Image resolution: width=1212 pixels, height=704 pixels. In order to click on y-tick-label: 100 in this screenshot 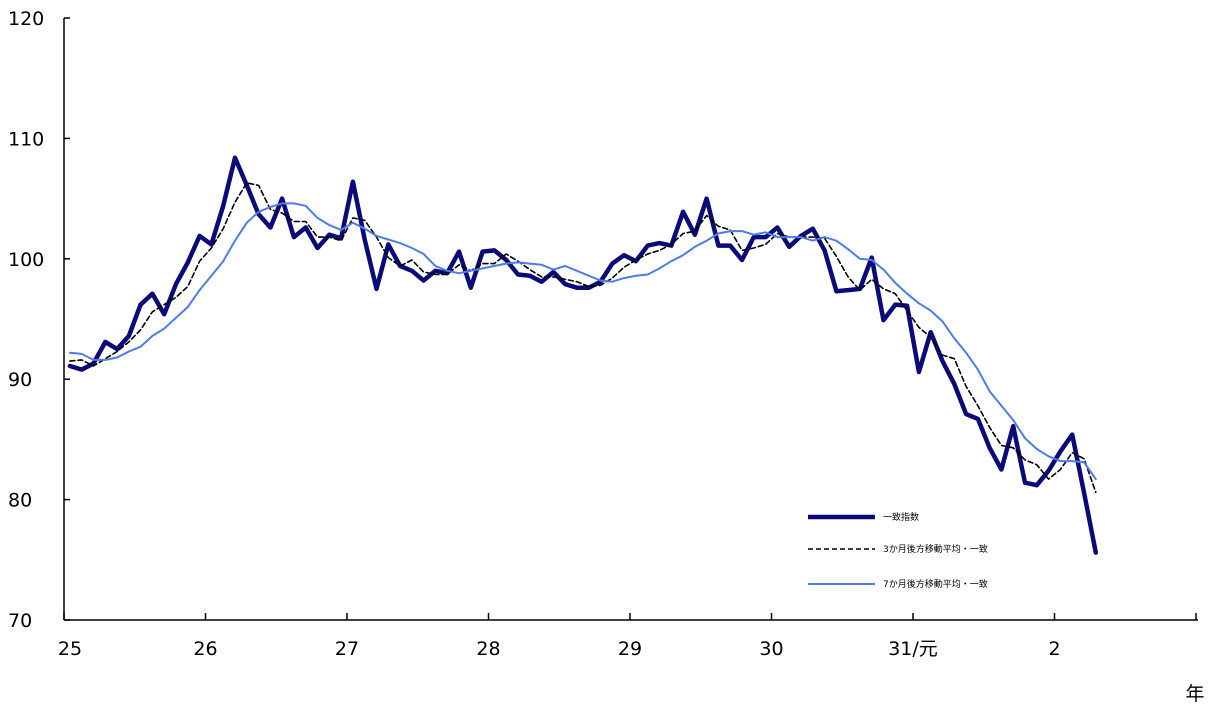, I will do `click(26, 260)`.